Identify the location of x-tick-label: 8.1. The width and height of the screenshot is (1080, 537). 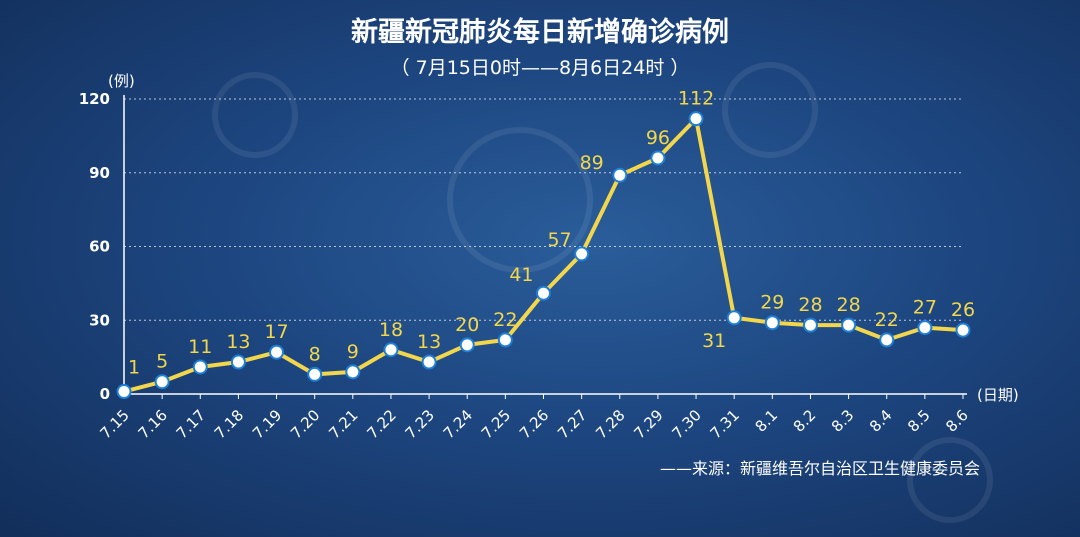
(767, 421).